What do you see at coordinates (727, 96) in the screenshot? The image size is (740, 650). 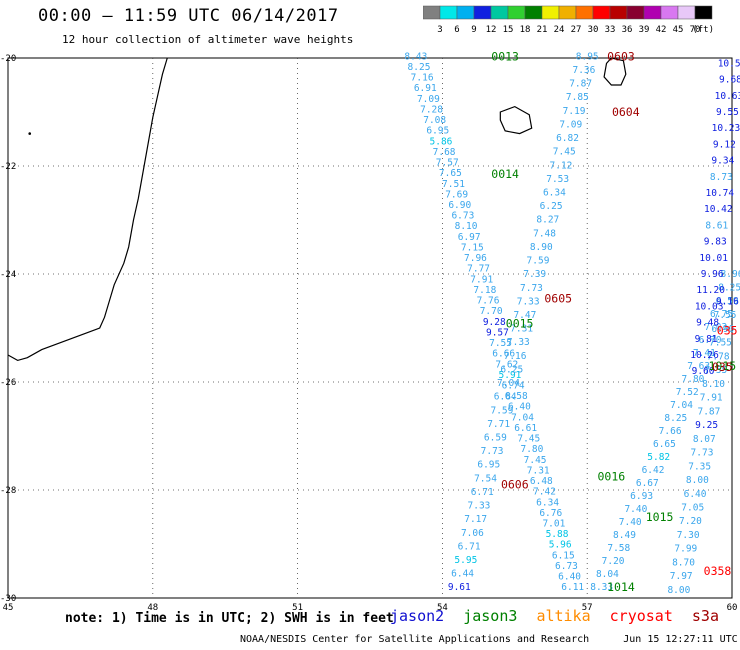 I see `swh-value-label: 10.63` at bounding box center [727, 96].